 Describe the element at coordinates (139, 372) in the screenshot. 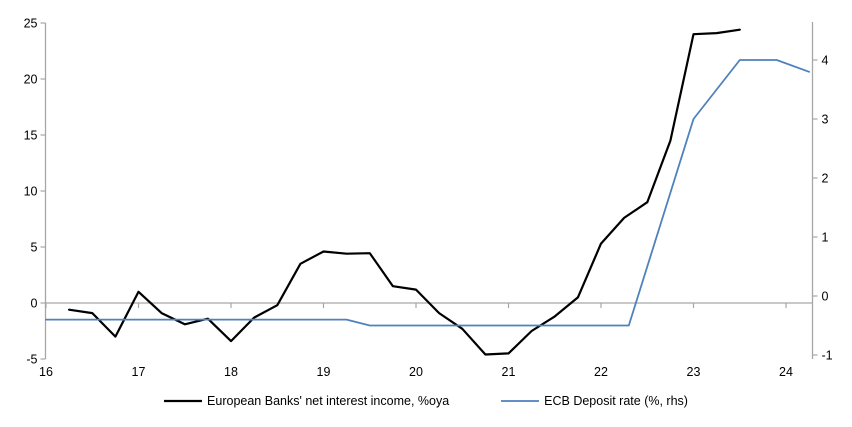

I see `x-axis-tick-label: 17` at that location.